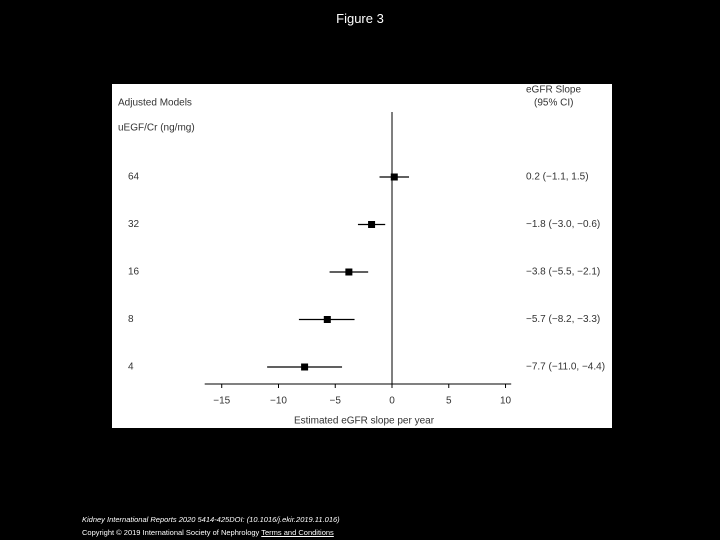 The width and height of the screenshot is (720, 540). What do you see at coordinates (360, 18) in the screenshot?
I see `page-title: Figure 3` at bounding box center [360, 18].